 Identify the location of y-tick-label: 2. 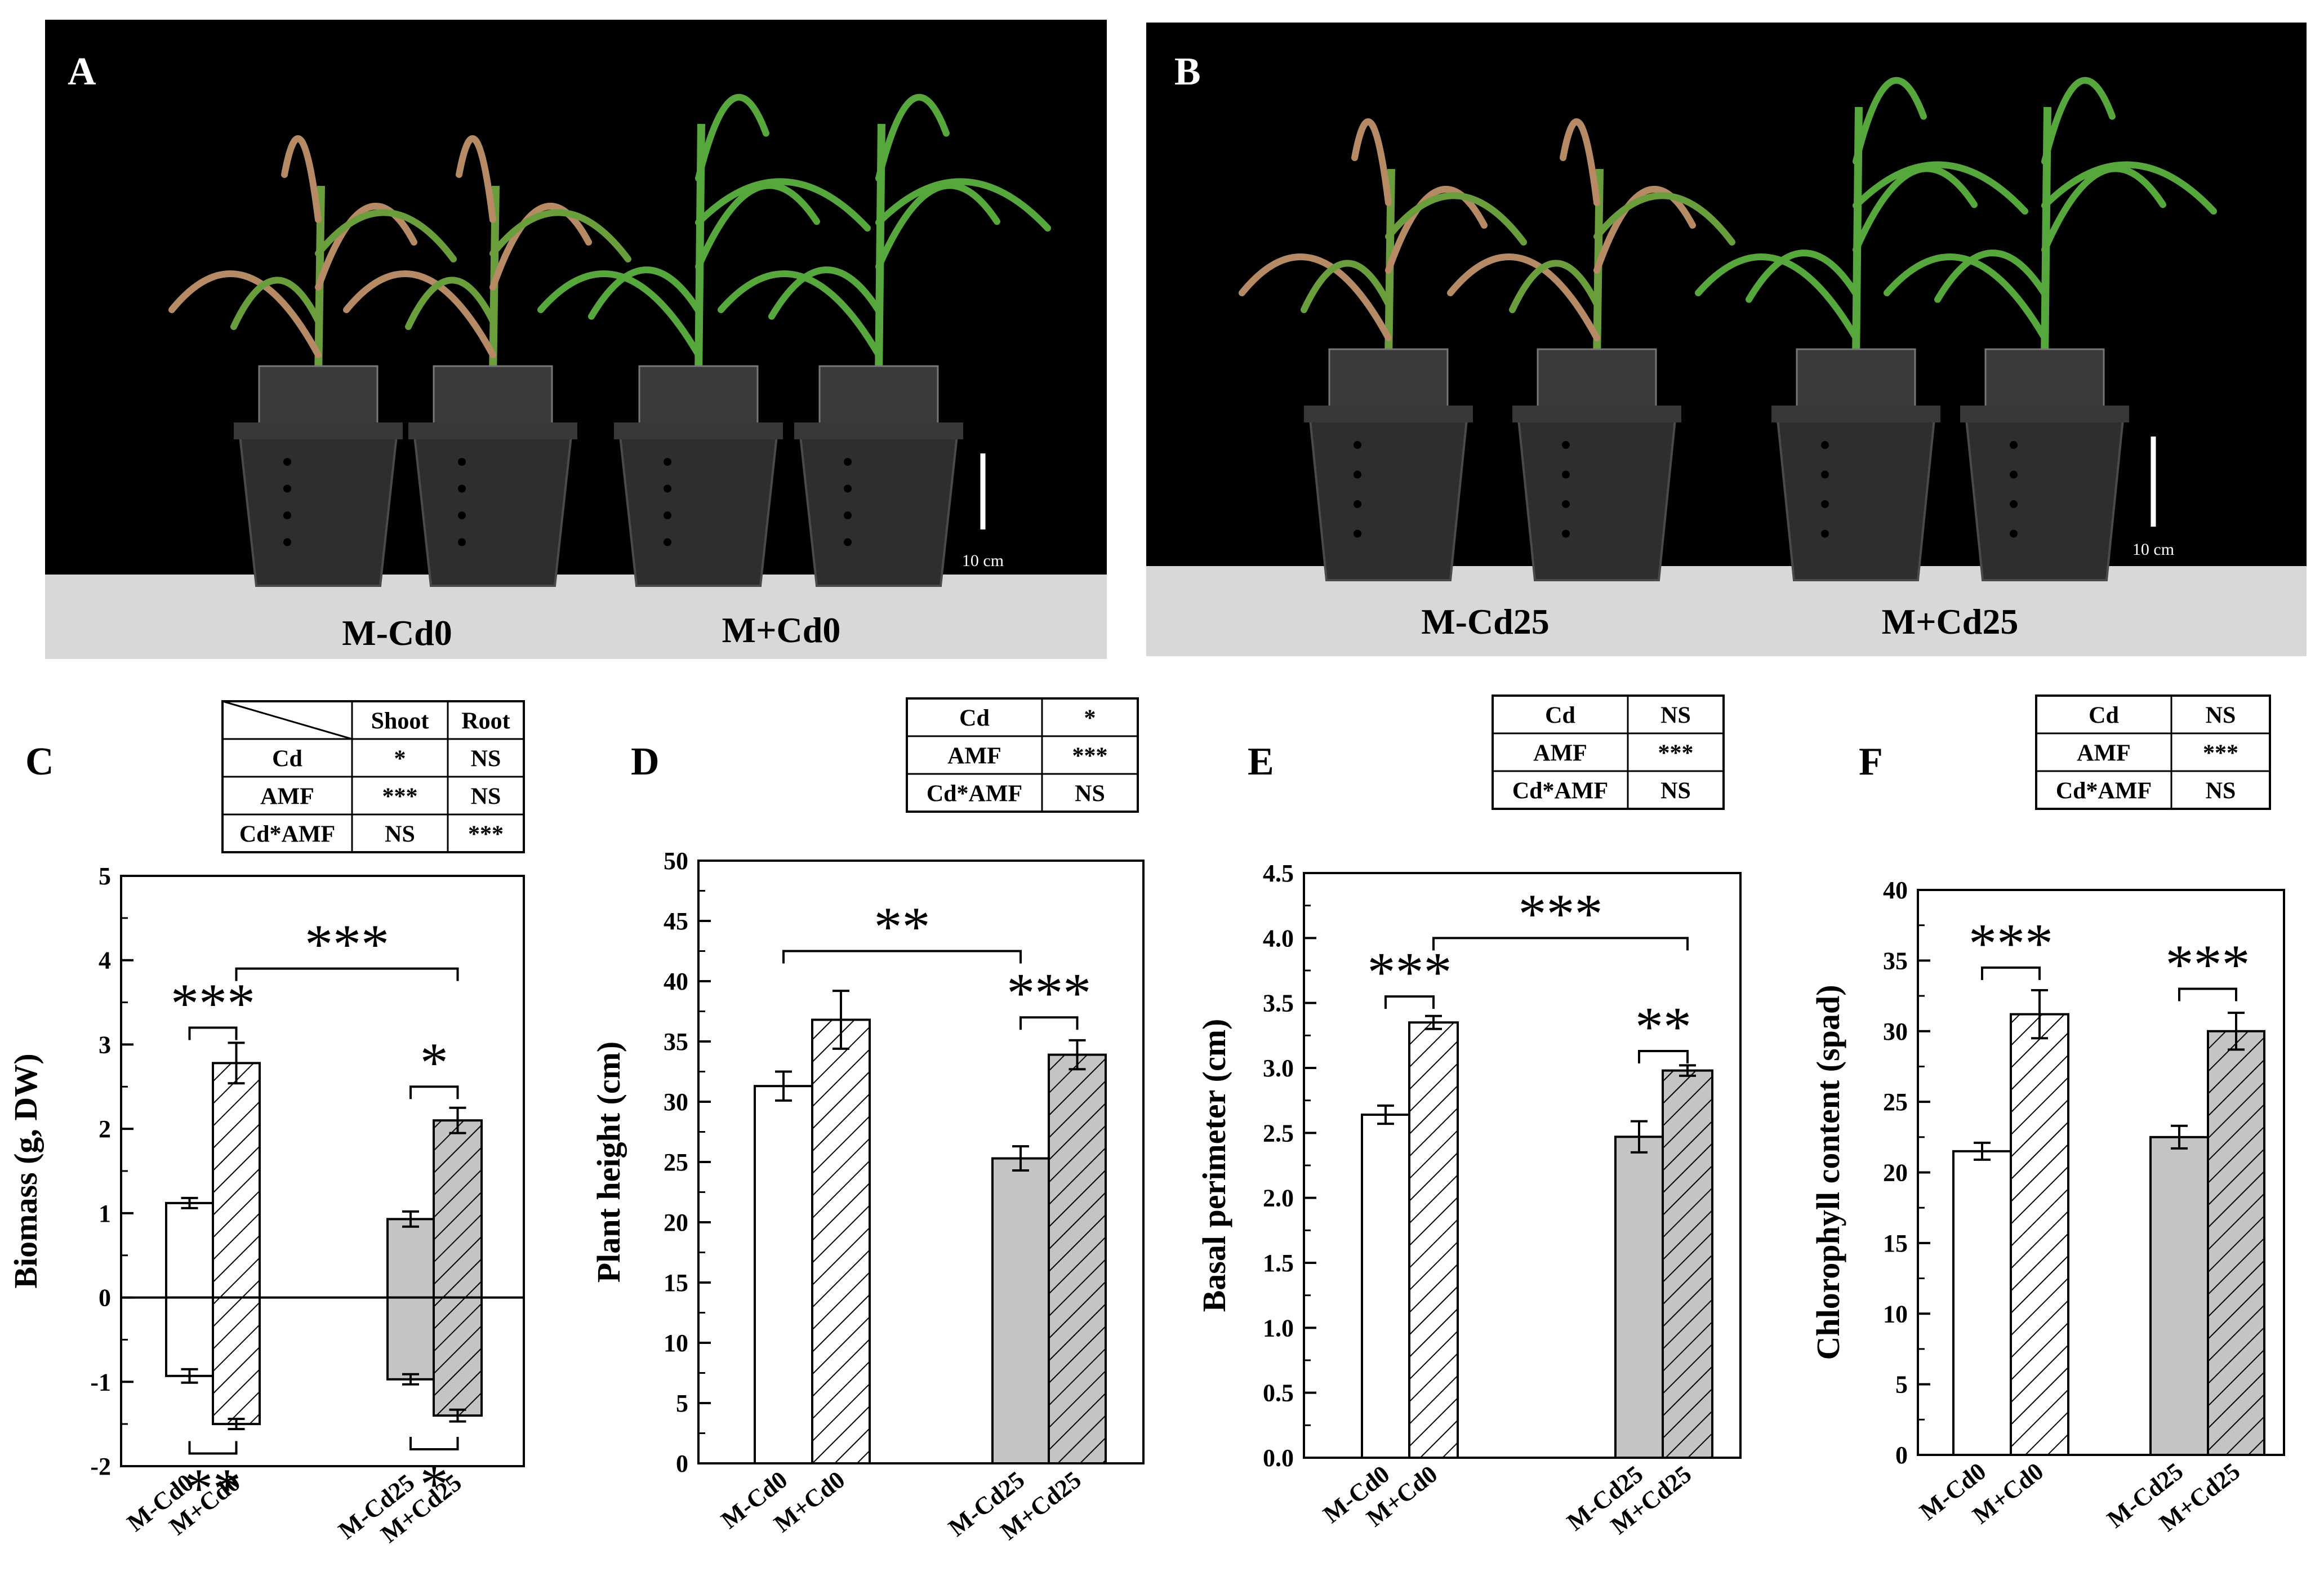
(105, 1129).